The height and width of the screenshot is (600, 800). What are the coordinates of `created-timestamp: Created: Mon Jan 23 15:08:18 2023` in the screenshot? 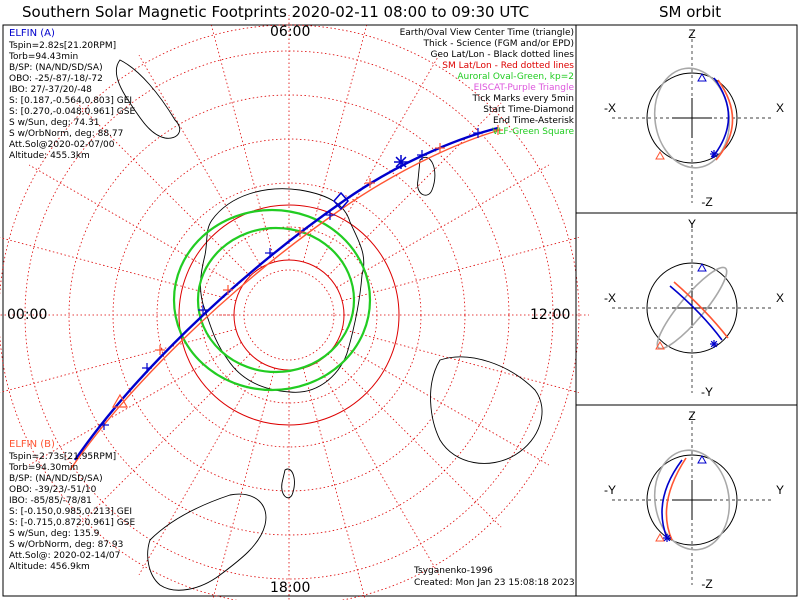 It's located at (494, 583).